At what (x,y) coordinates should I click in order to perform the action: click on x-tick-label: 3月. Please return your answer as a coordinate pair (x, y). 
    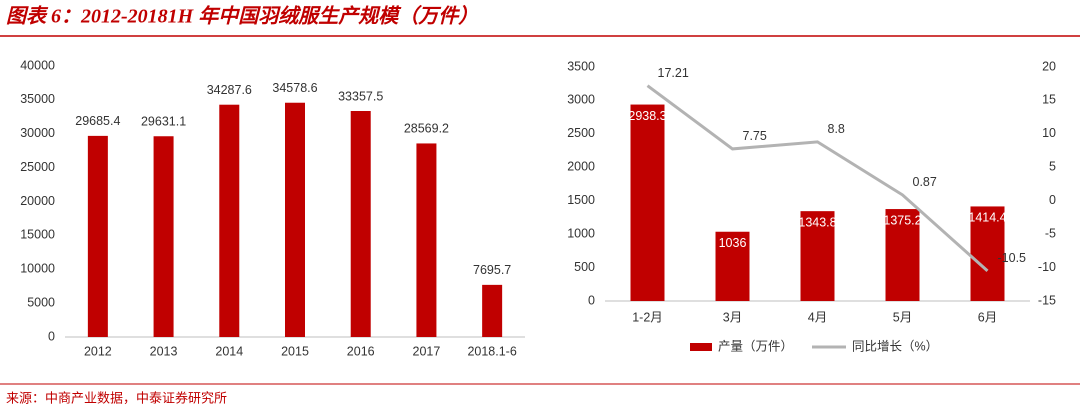
    Looking at the image, I should click on (732, 317).